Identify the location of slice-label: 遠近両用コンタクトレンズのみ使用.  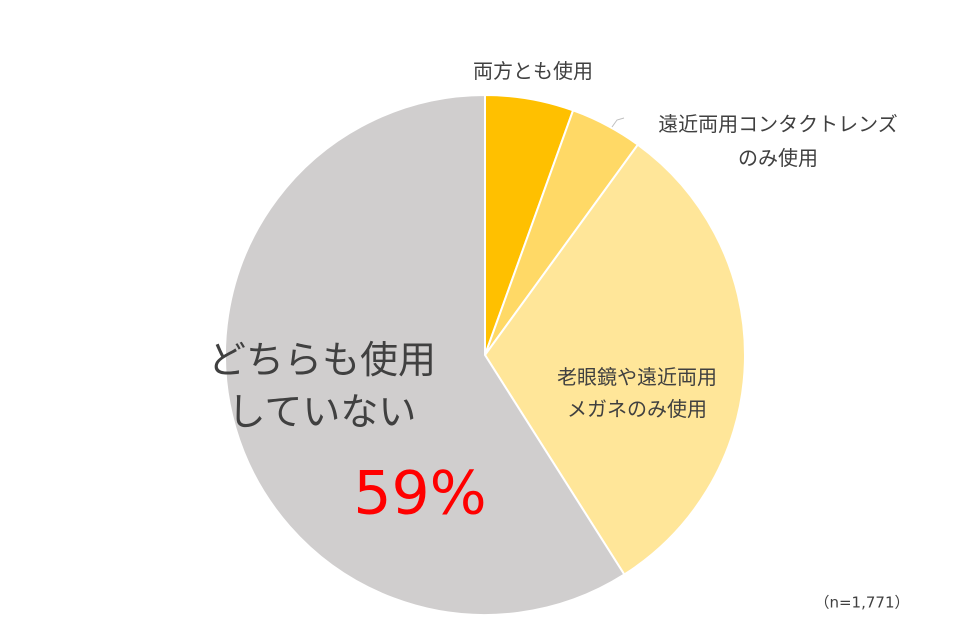
(778, 141).